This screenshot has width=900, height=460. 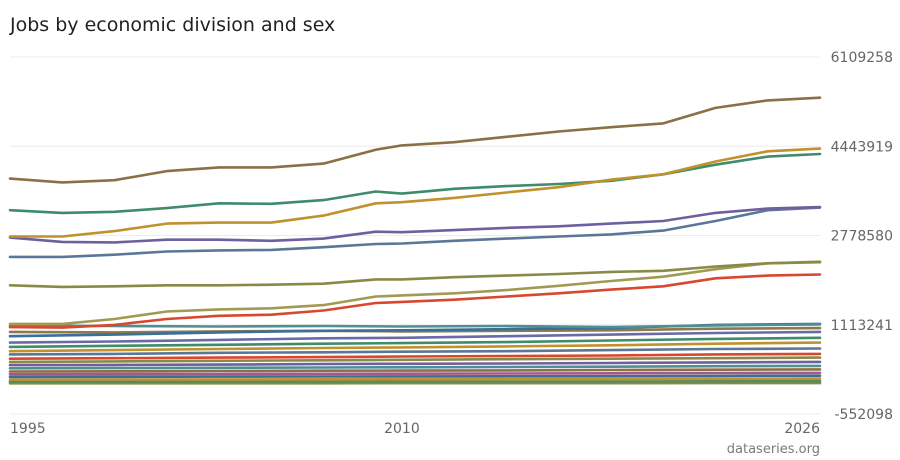 I want to click on x-tick-label: 2026, so click(x=802, y=429).